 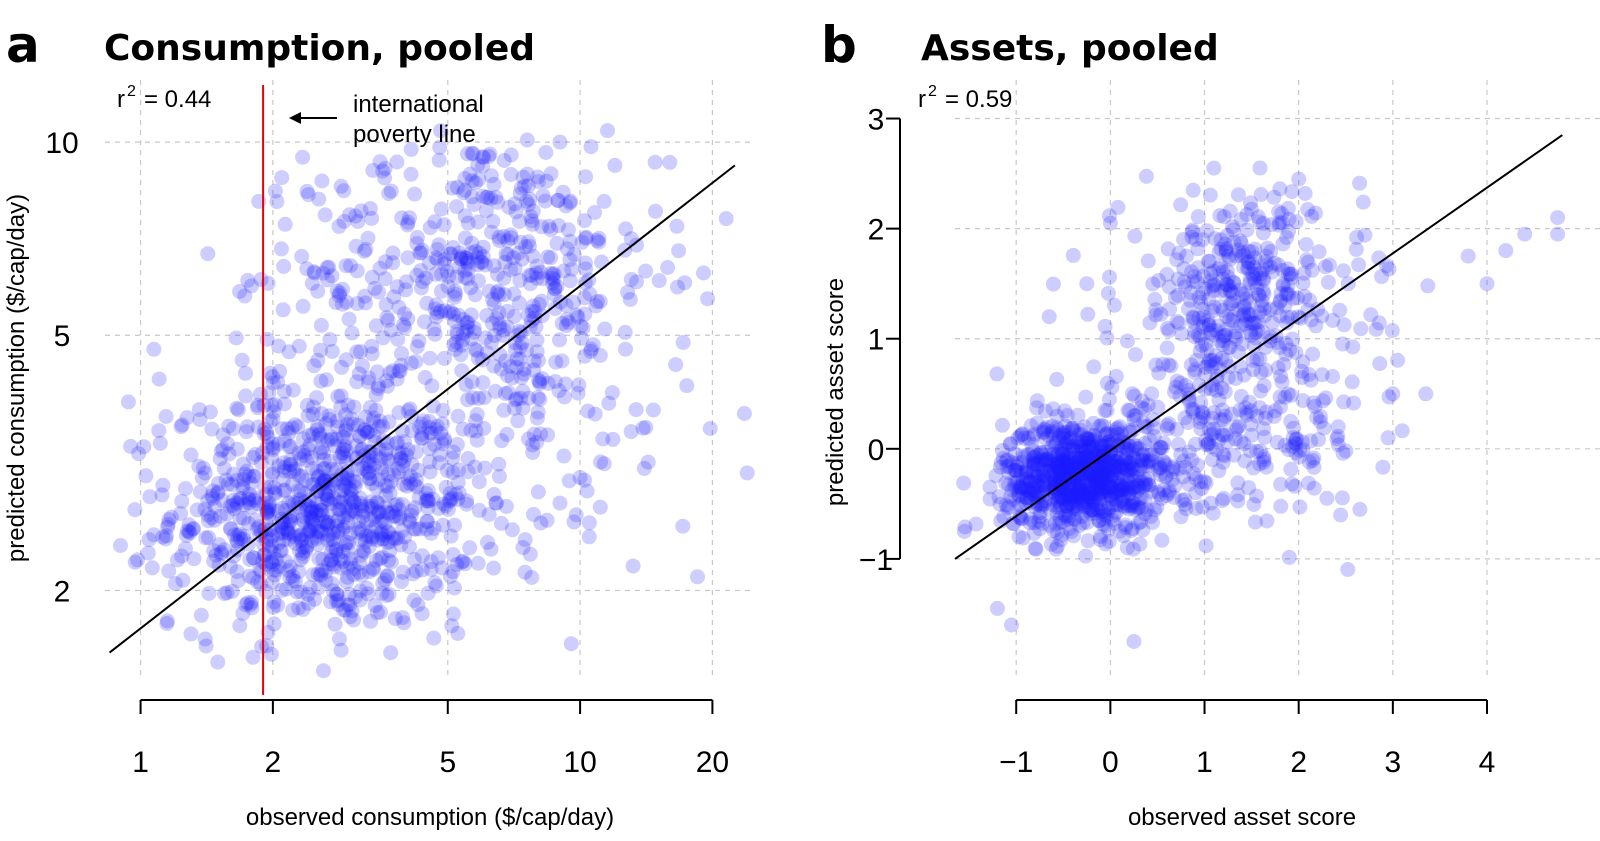 What do you see at coordinates (430, 817) in the screenshot?
I see `panel-a-x-label: observed consumption ($/cap/day)` at bounding box center [430, 817].